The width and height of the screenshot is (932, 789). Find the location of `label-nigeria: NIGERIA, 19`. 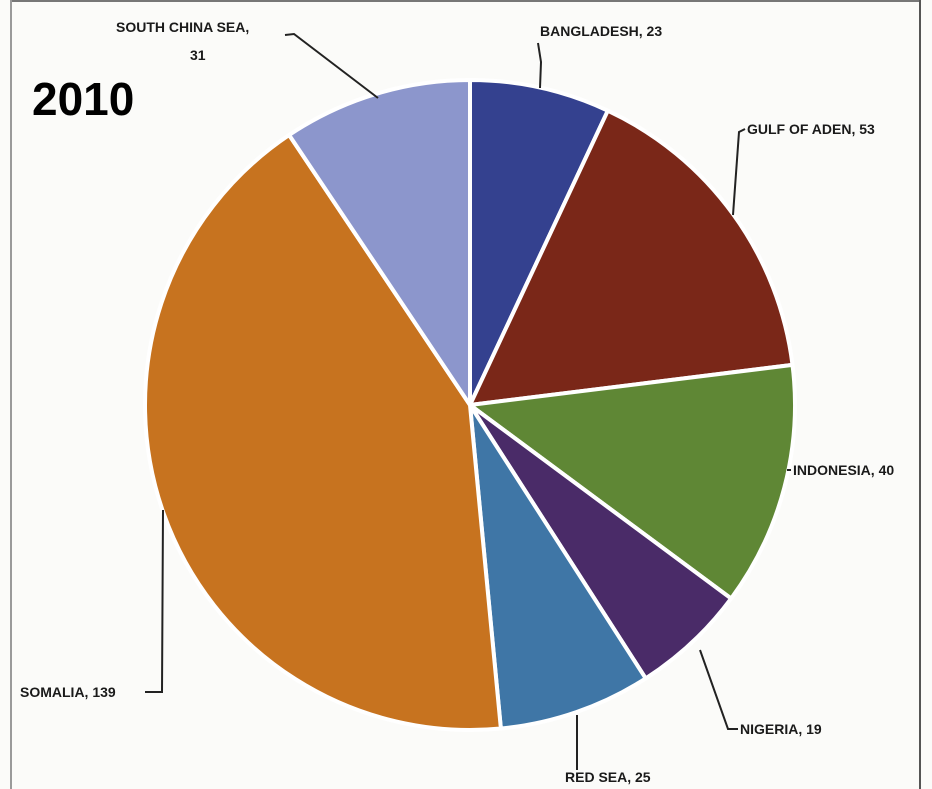

label-nigeria: NIGERIA, 19 is located at coordinates (781, 729).